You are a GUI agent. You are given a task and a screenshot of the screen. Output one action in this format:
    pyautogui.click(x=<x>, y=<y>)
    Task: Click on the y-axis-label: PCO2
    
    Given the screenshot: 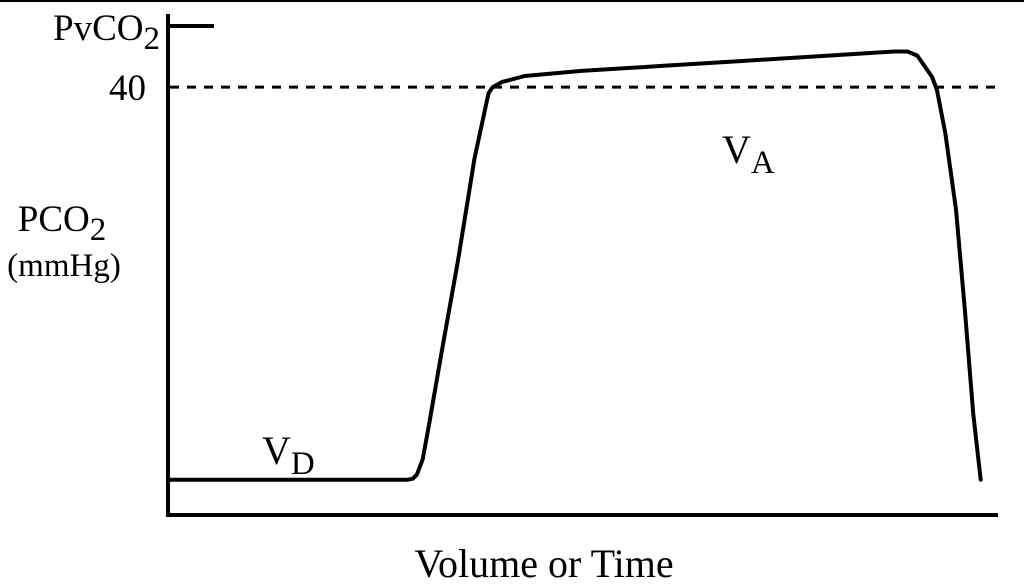 What is the action you would take?
    pyautogui.click(x=62, y=223)
    